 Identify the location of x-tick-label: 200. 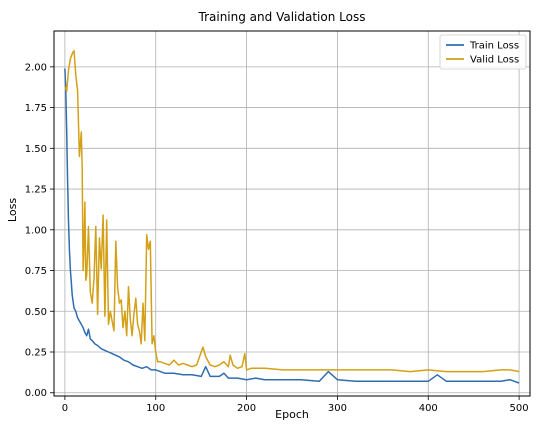
(246, 408).